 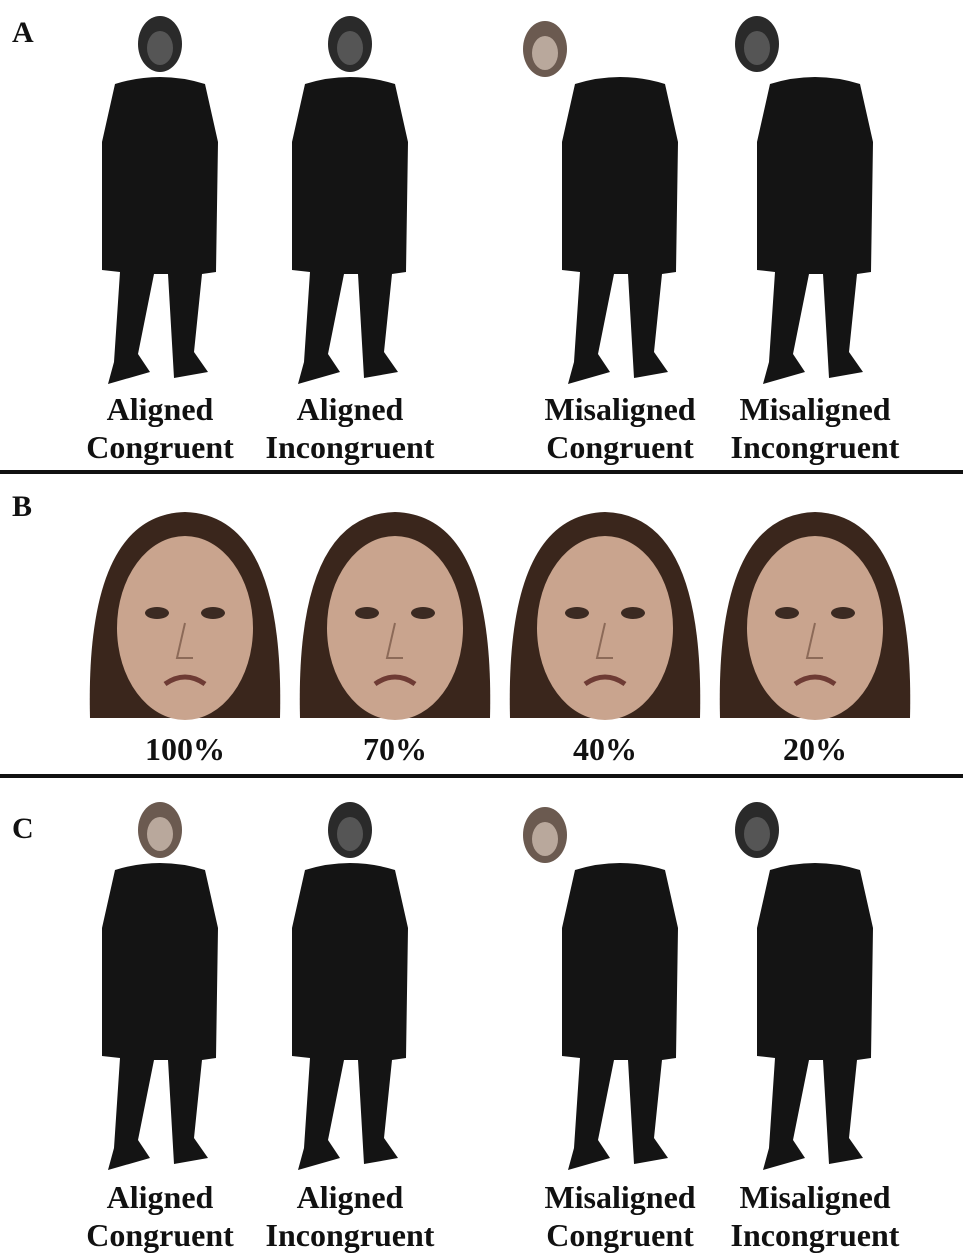 I want to click on panel-label: A, so click(x=23, y=32).